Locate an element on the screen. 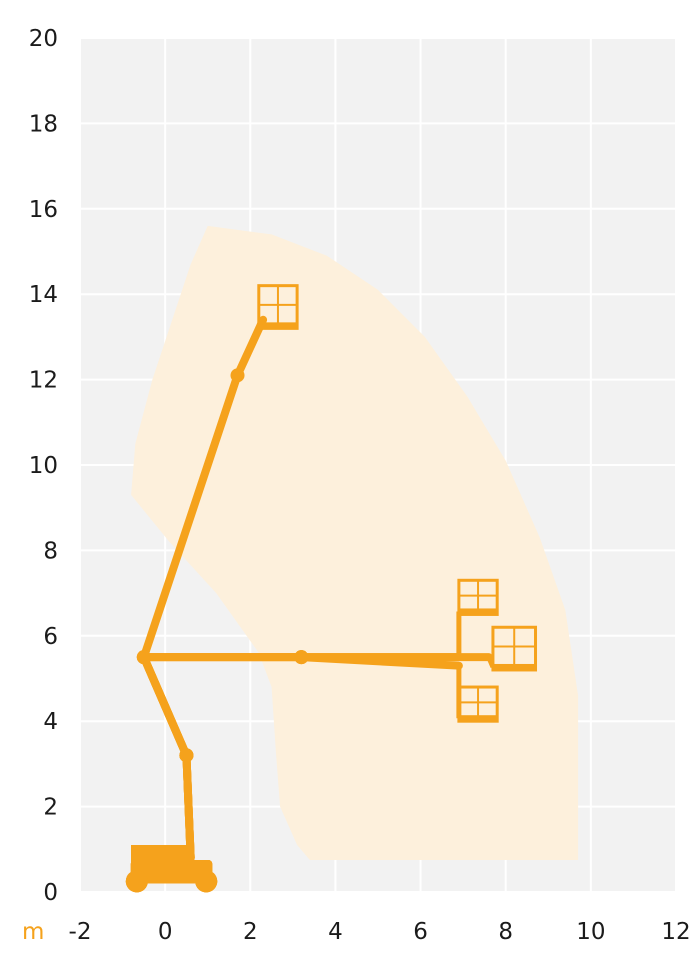  x-tick-label: 2 is located at coordinates (250, 932).